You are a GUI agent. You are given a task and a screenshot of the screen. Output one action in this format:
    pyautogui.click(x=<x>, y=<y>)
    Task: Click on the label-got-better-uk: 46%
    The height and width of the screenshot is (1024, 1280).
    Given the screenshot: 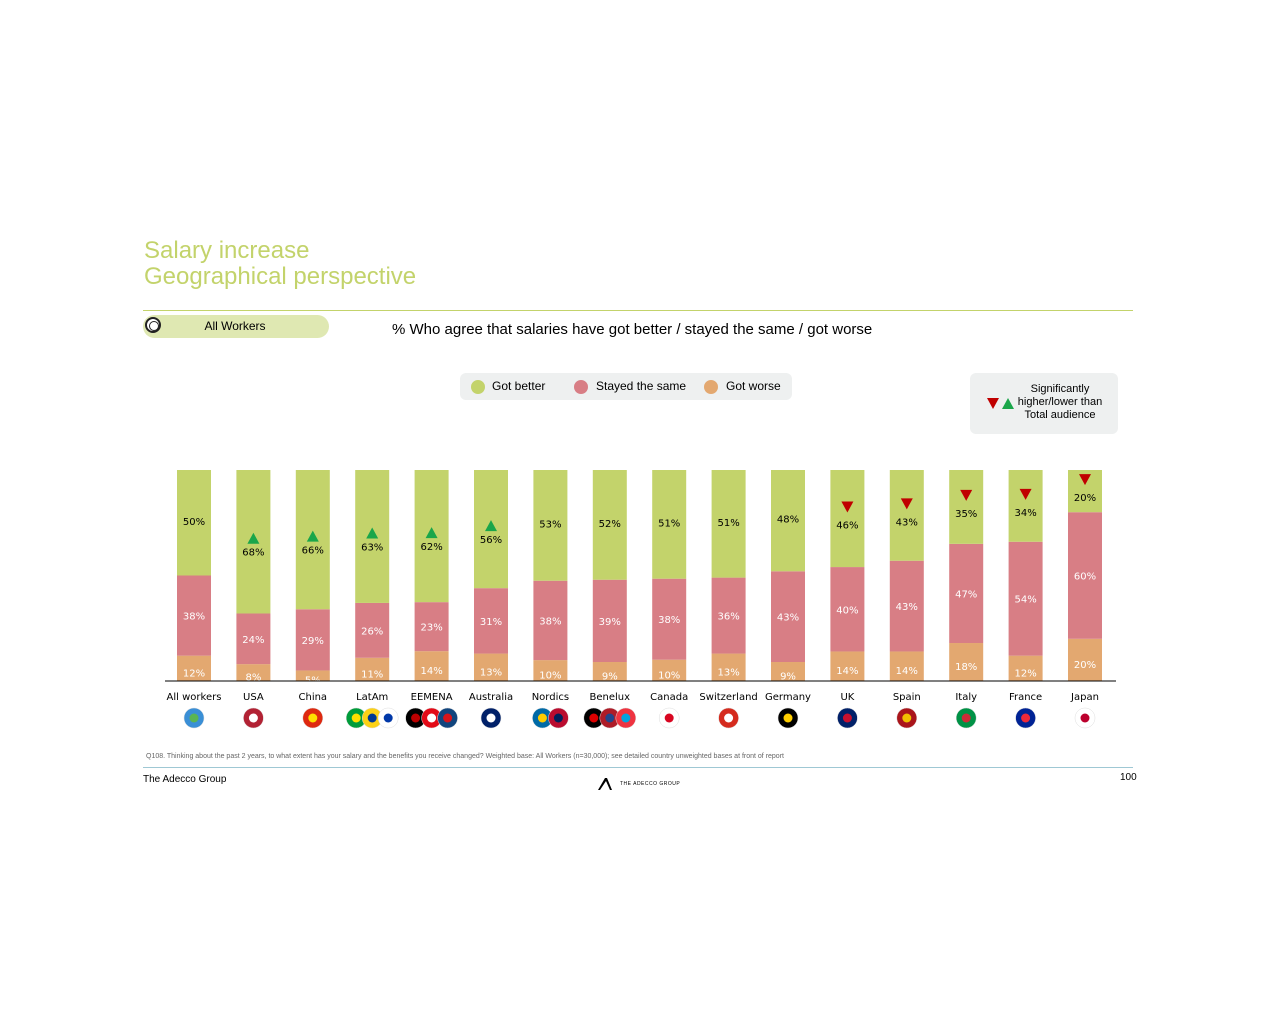 What is the action you would take?
    pyautogui.click(x=847, y=526)
    